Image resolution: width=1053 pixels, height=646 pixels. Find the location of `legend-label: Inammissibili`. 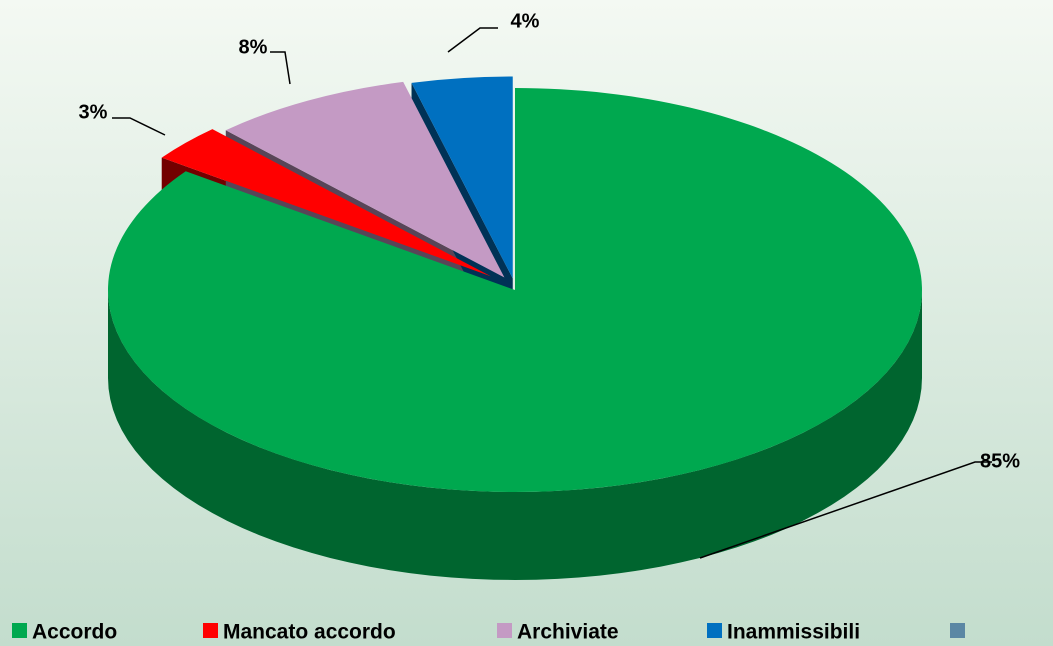

legend-label: Inammissibili is located at coordinates (793, 632).